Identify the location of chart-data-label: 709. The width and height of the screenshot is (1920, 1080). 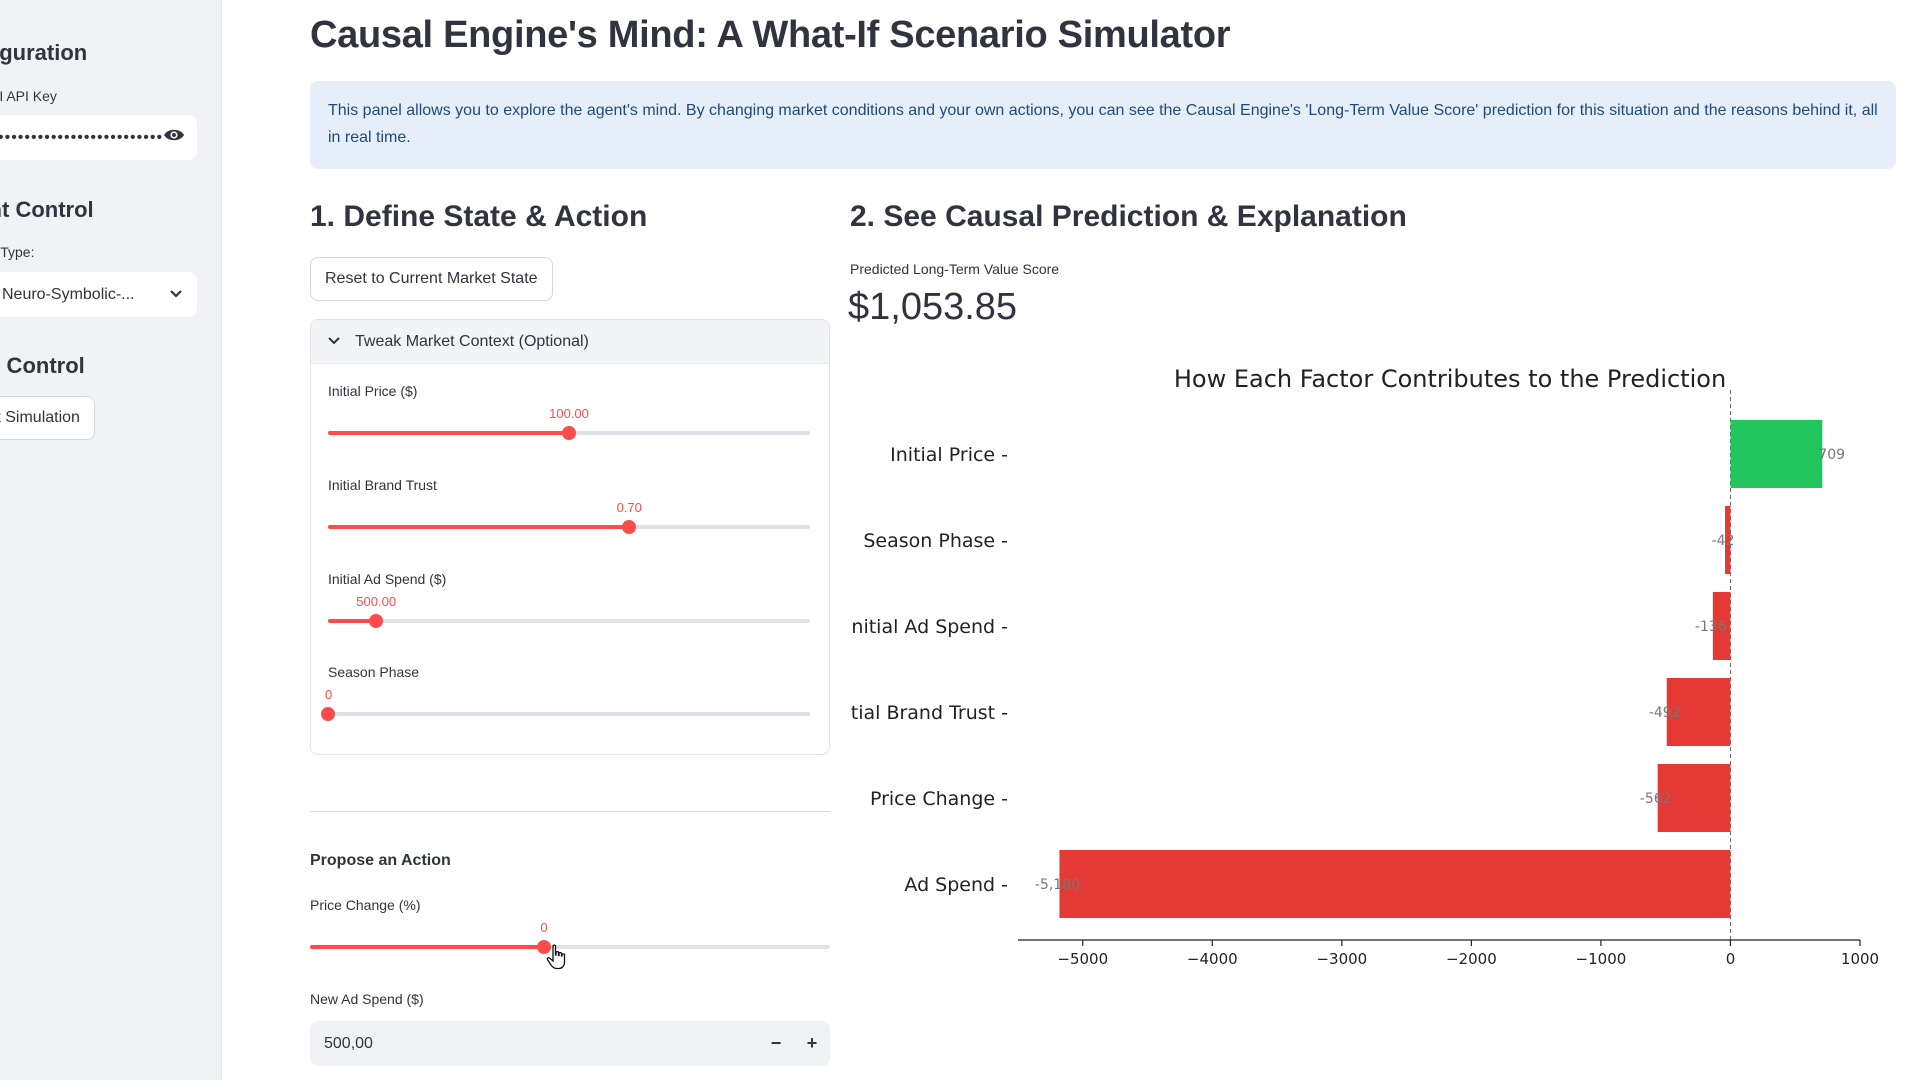
(1831, 455).